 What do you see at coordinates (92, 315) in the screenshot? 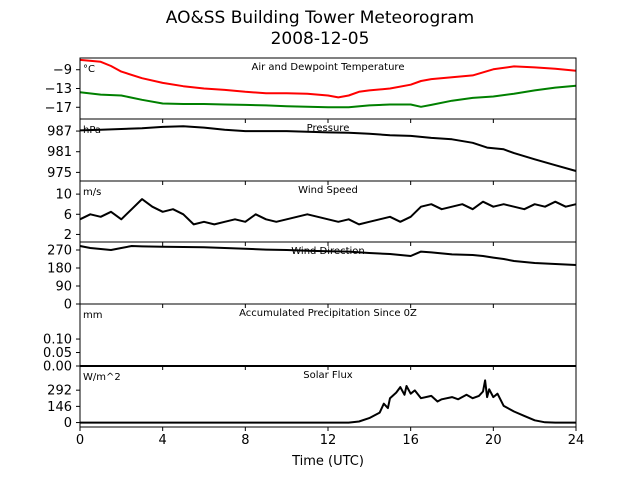
I see `accumulated-precipitation-since-0z-unit: mm` at bounding box center [92, 315].